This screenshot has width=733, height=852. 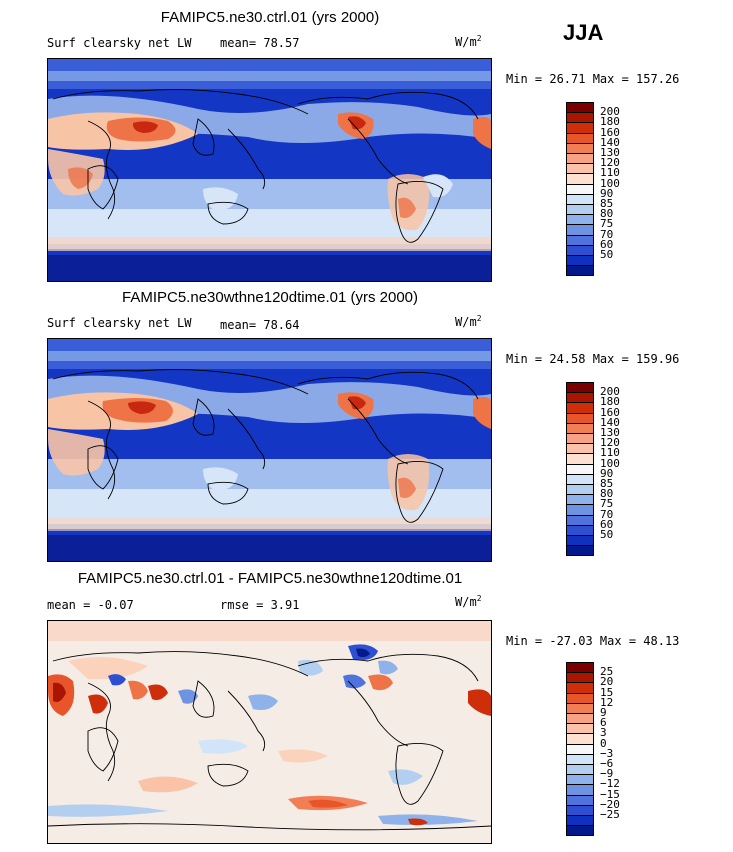 What do you see at coordinates (607, 753) in the screenshot?
I see `colorbar-label: −3` at bounding box center [607, 753].